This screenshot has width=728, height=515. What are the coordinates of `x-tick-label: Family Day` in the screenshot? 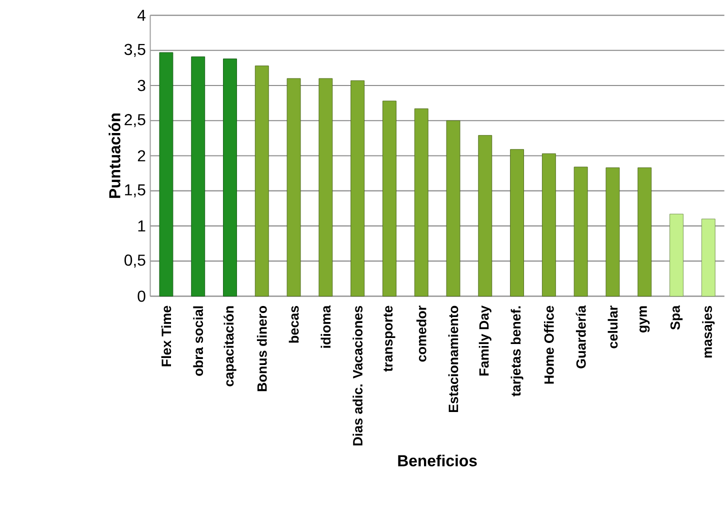 It's located at (485, 341).